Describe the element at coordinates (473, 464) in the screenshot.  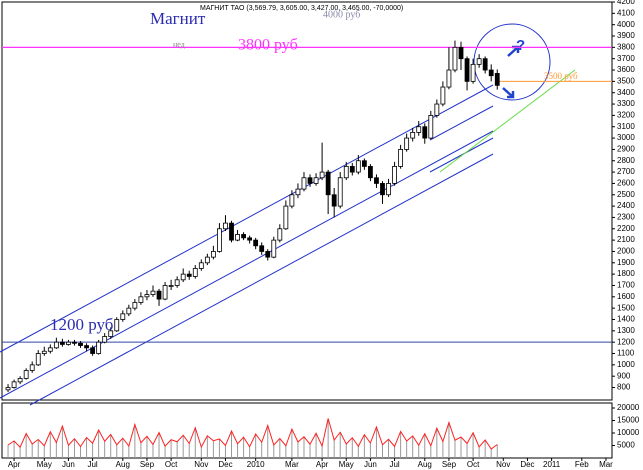
I see `x-tick-label: Oct` at that location.